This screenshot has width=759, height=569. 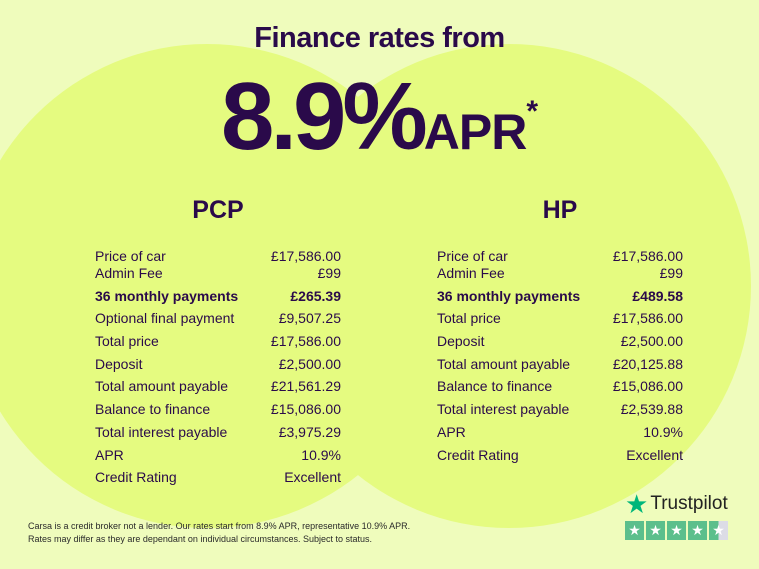 What do you see at coordinates (218, 457) in the screenshot?
I see `pcp-row: APR 10.9%` at bounding box center [218, 457].